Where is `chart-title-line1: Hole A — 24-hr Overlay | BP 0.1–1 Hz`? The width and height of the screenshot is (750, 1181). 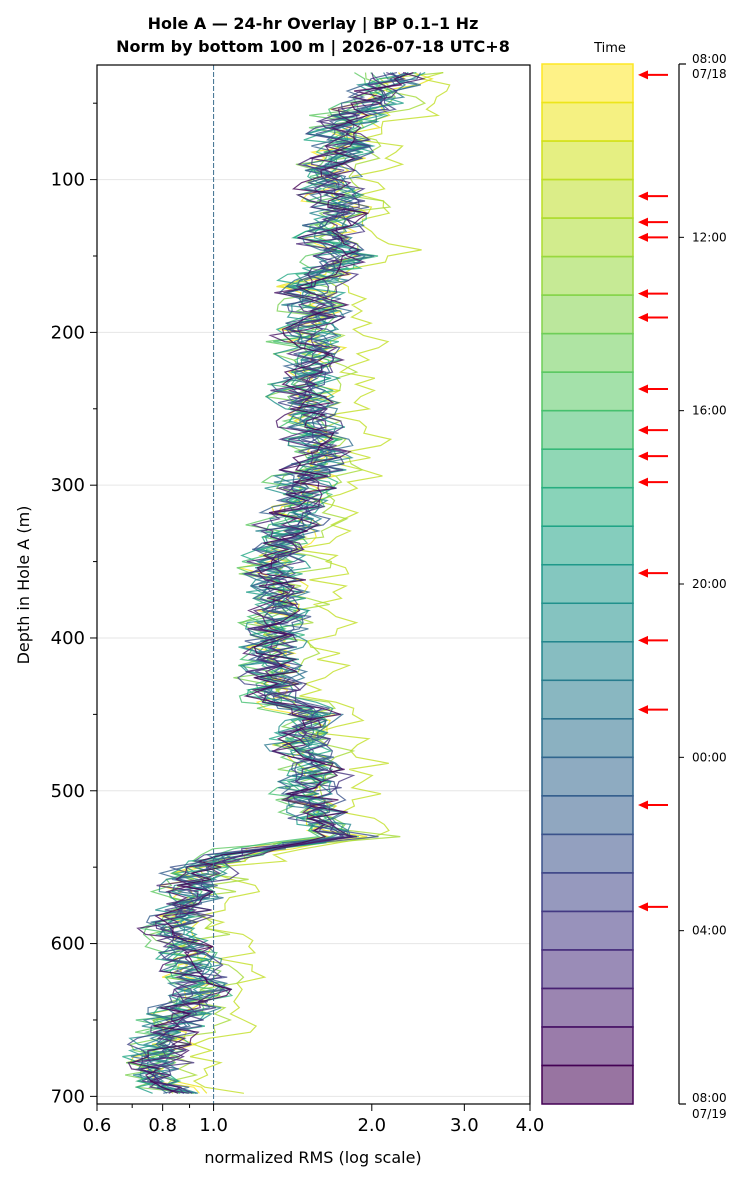 chart-title-line1: Hole A — 24-hr Overlay | BP 0.1–1 Hz is located at coordinates (313, 24).